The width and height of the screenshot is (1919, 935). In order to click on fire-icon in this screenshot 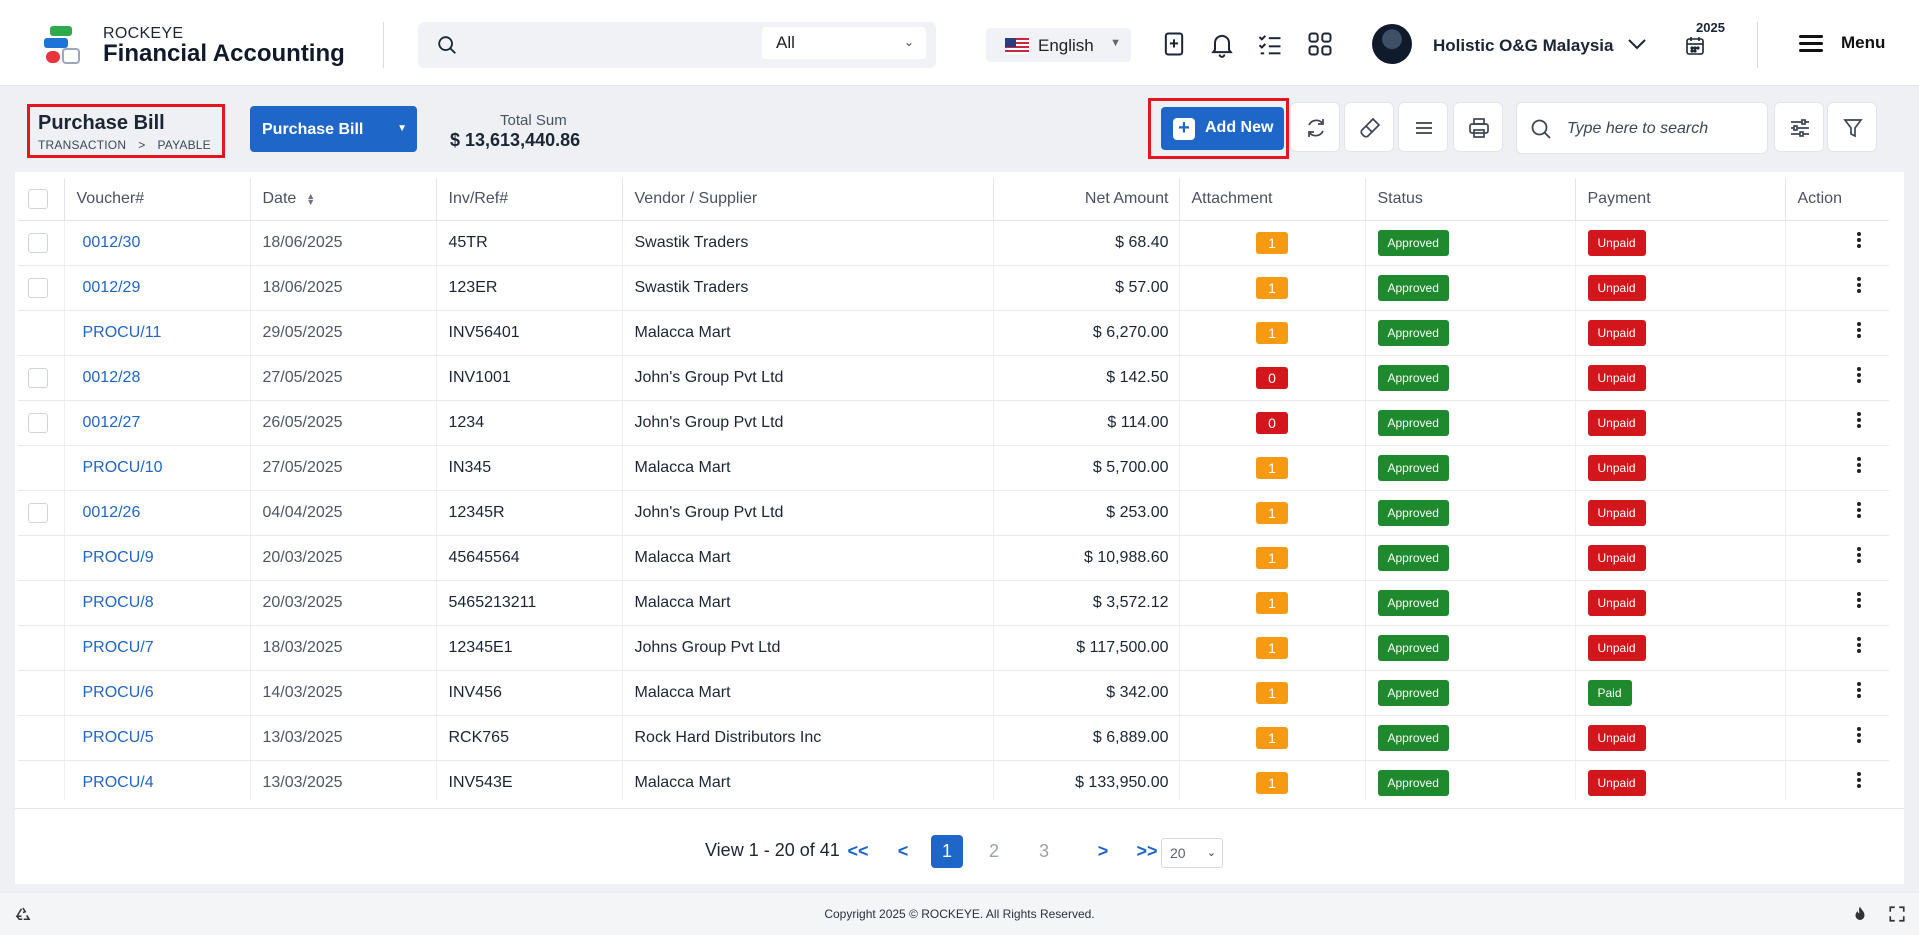, I will do `click(1860, 914)`.